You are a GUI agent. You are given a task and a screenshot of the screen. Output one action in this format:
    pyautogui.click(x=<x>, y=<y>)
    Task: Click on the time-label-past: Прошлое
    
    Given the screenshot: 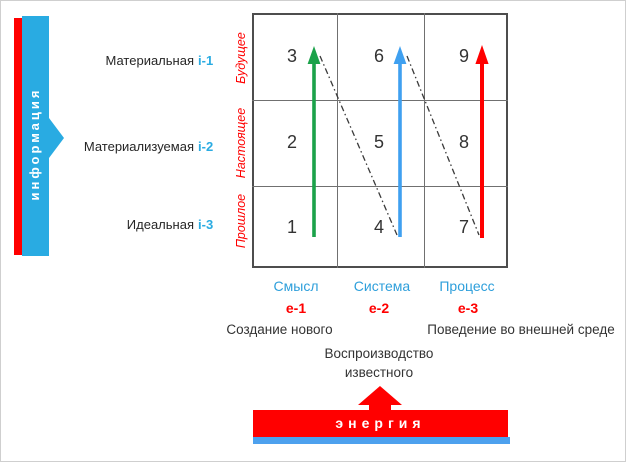 What is the action you would take?
    pyautogui.click(x=241, y=221)
    